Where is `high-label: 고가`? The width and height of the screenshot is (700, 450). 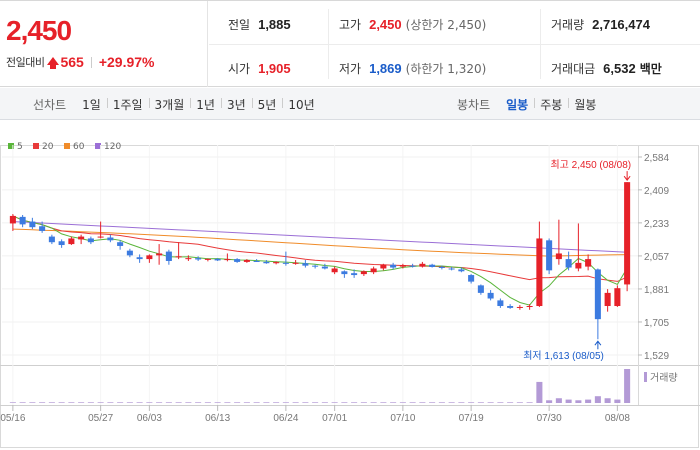 high-label: 고가 is located at coordinates (350, 25).